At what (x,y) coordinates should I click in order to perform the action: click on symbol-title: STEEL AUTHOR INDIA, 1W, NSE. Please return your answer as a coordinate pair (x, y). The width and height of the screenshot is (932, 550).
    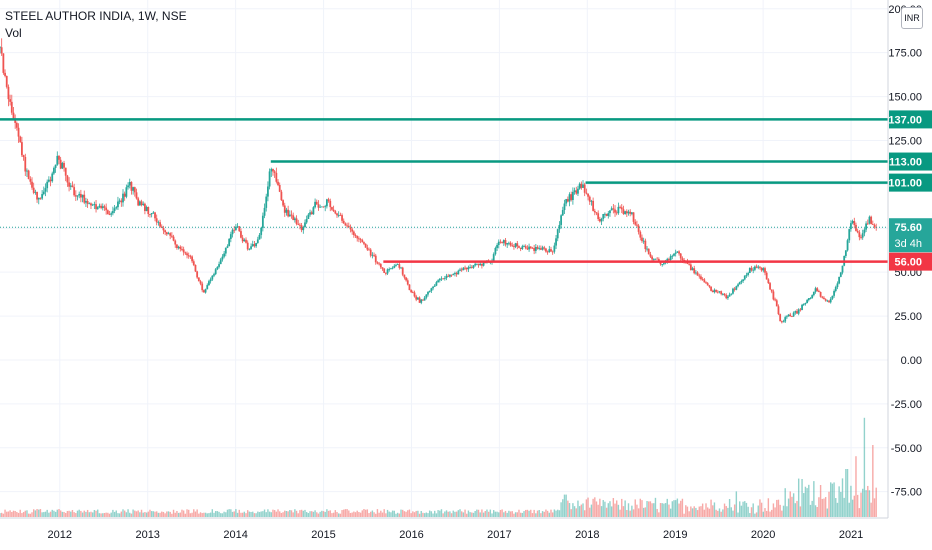
    Looking at the image, I should click on (96, 16).